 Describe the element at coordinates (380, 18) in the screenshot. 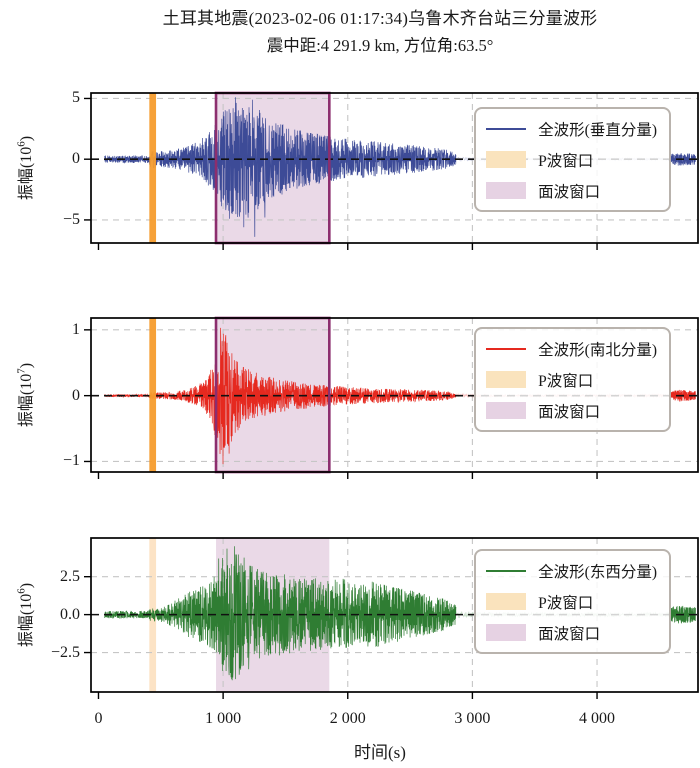

I see `chart-title: 土耳其地震(2023-02-06 01:17:34)乌鲁木齐台站三分量波形` at that location.